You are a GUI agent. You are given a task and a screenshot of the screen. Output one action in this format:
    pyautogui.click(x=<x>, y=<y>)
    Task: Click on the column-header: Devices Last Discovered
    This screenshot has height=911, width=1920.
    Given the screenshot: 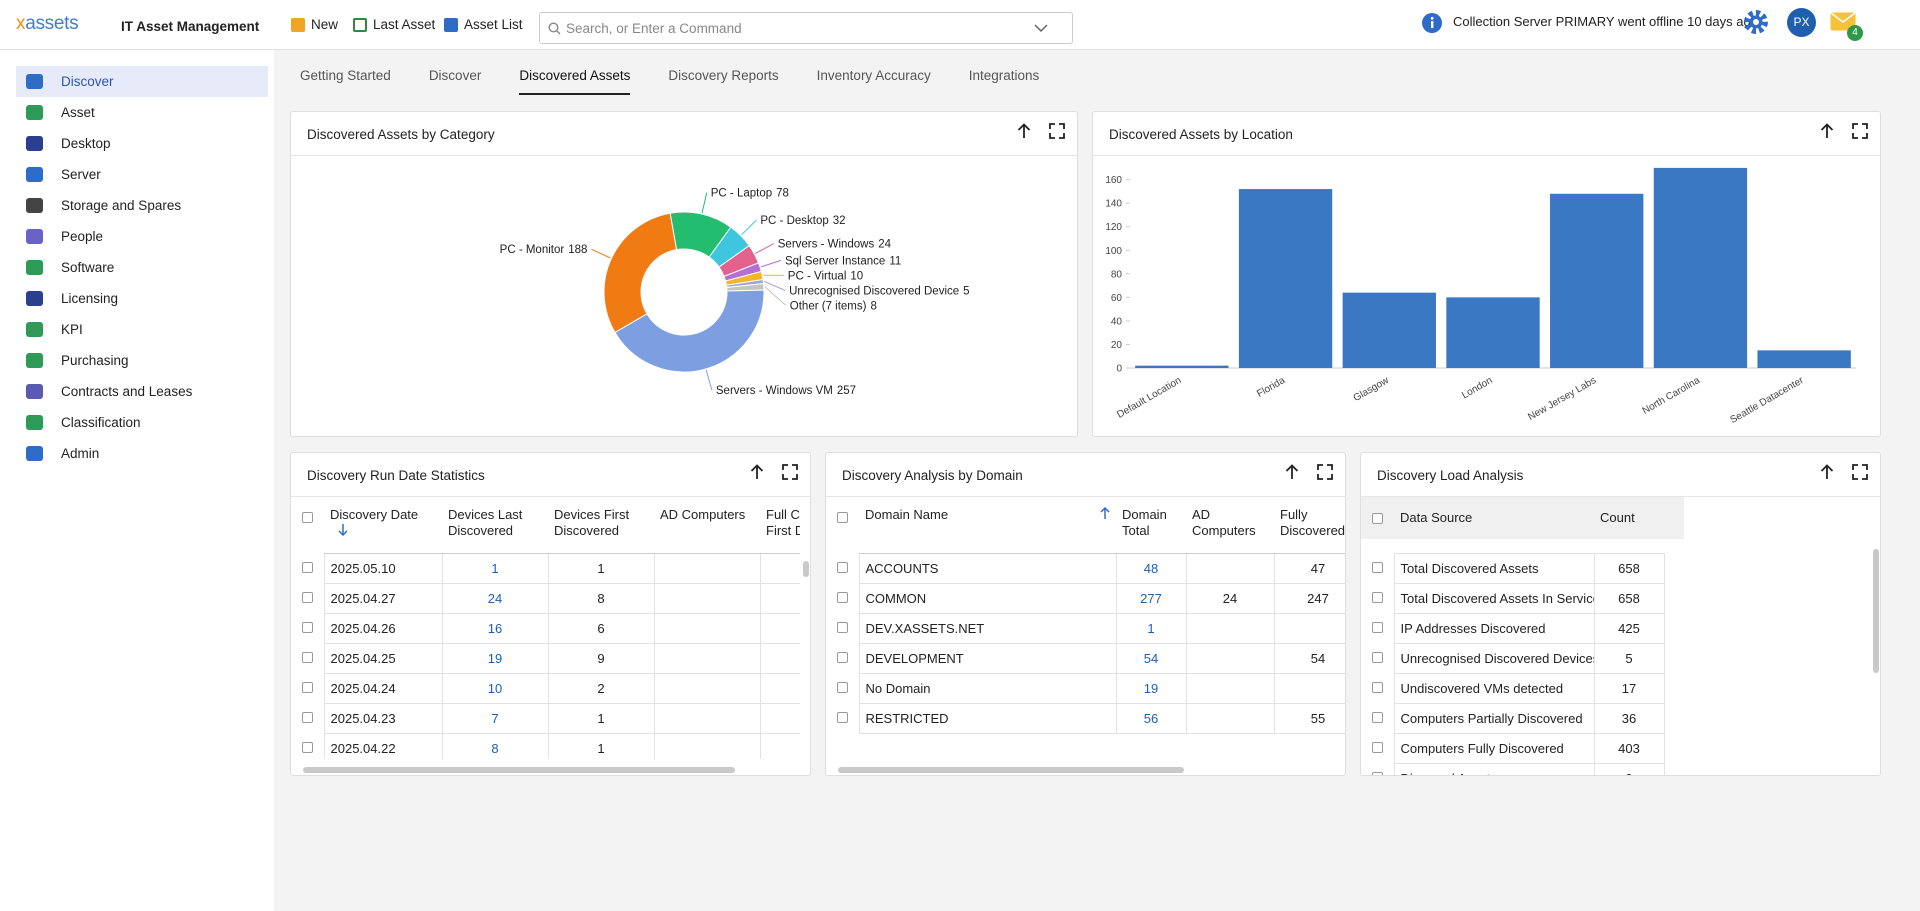 What is the action you would take?
    pyautogui.click(x=495, y=525)
    